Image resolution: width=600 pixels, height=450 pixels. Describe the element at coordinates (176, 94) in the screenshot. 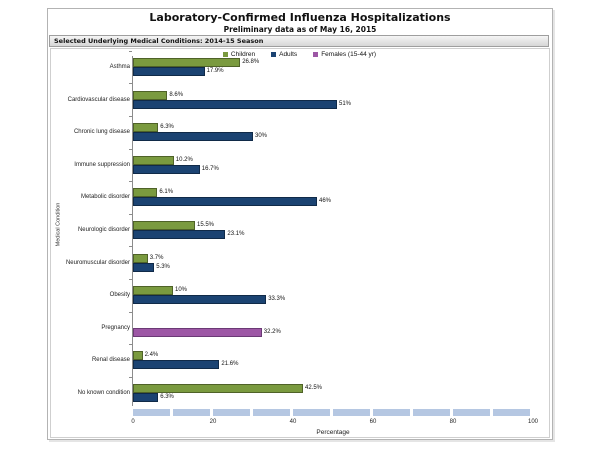

I see `bar-value-label: 8.6%` at that location.